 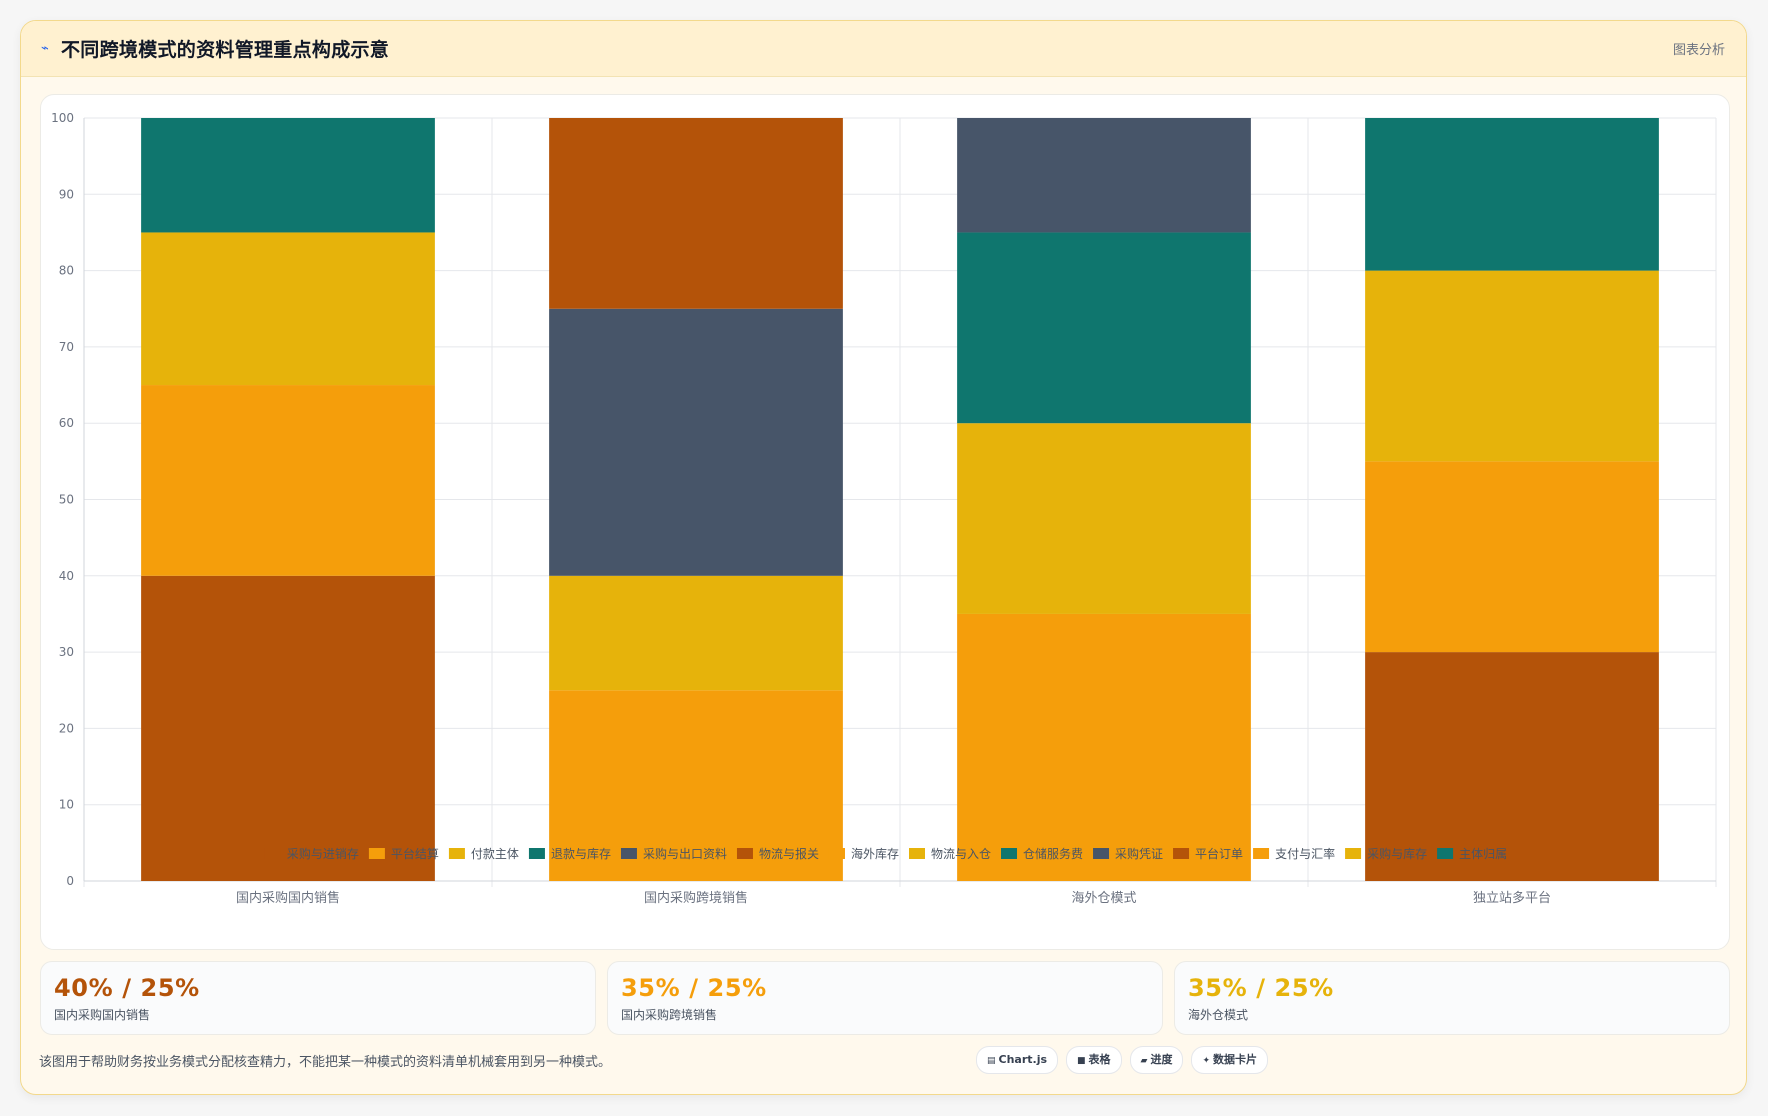 I want to click on legend-label: 物流与入仓, so click(x=961, y=854).